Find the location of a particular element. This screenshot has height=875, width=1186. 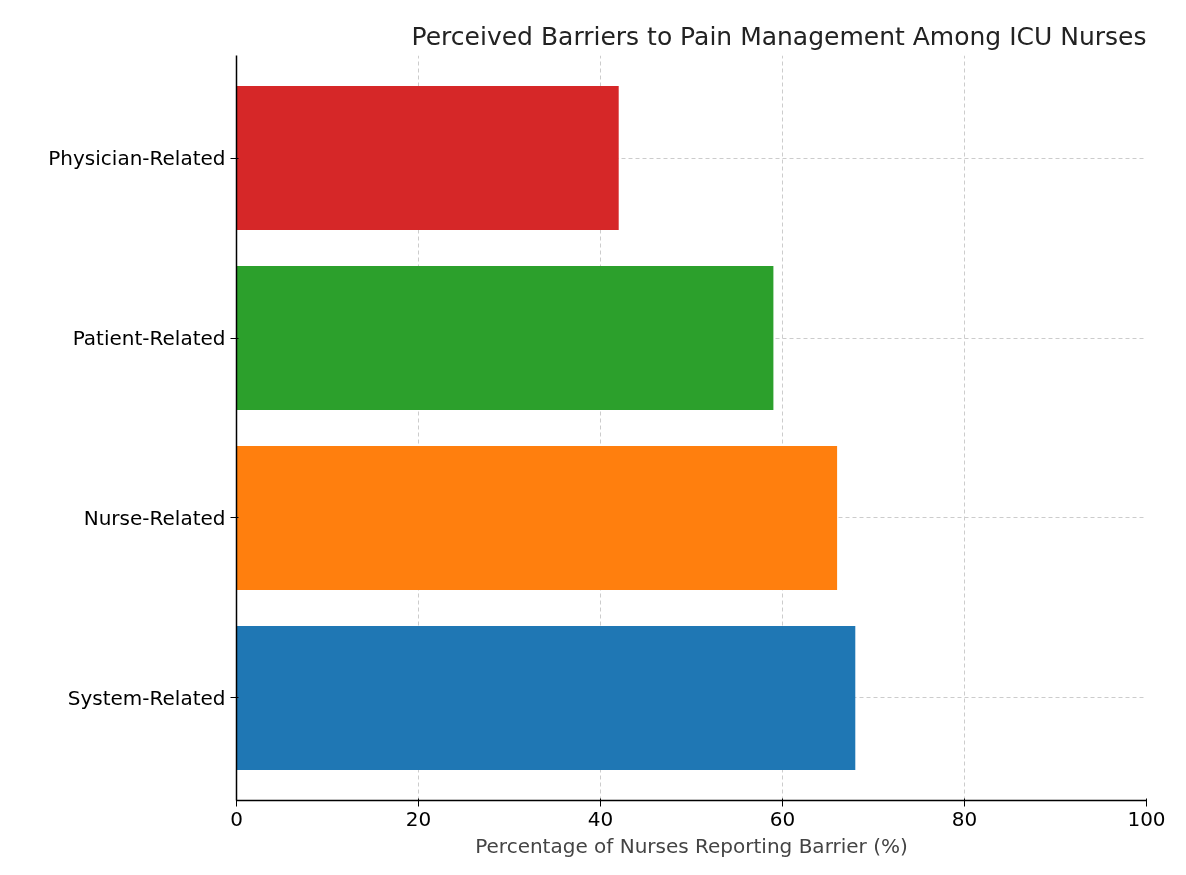

x-tick-label: 80 is located at coordinates (964, 818).